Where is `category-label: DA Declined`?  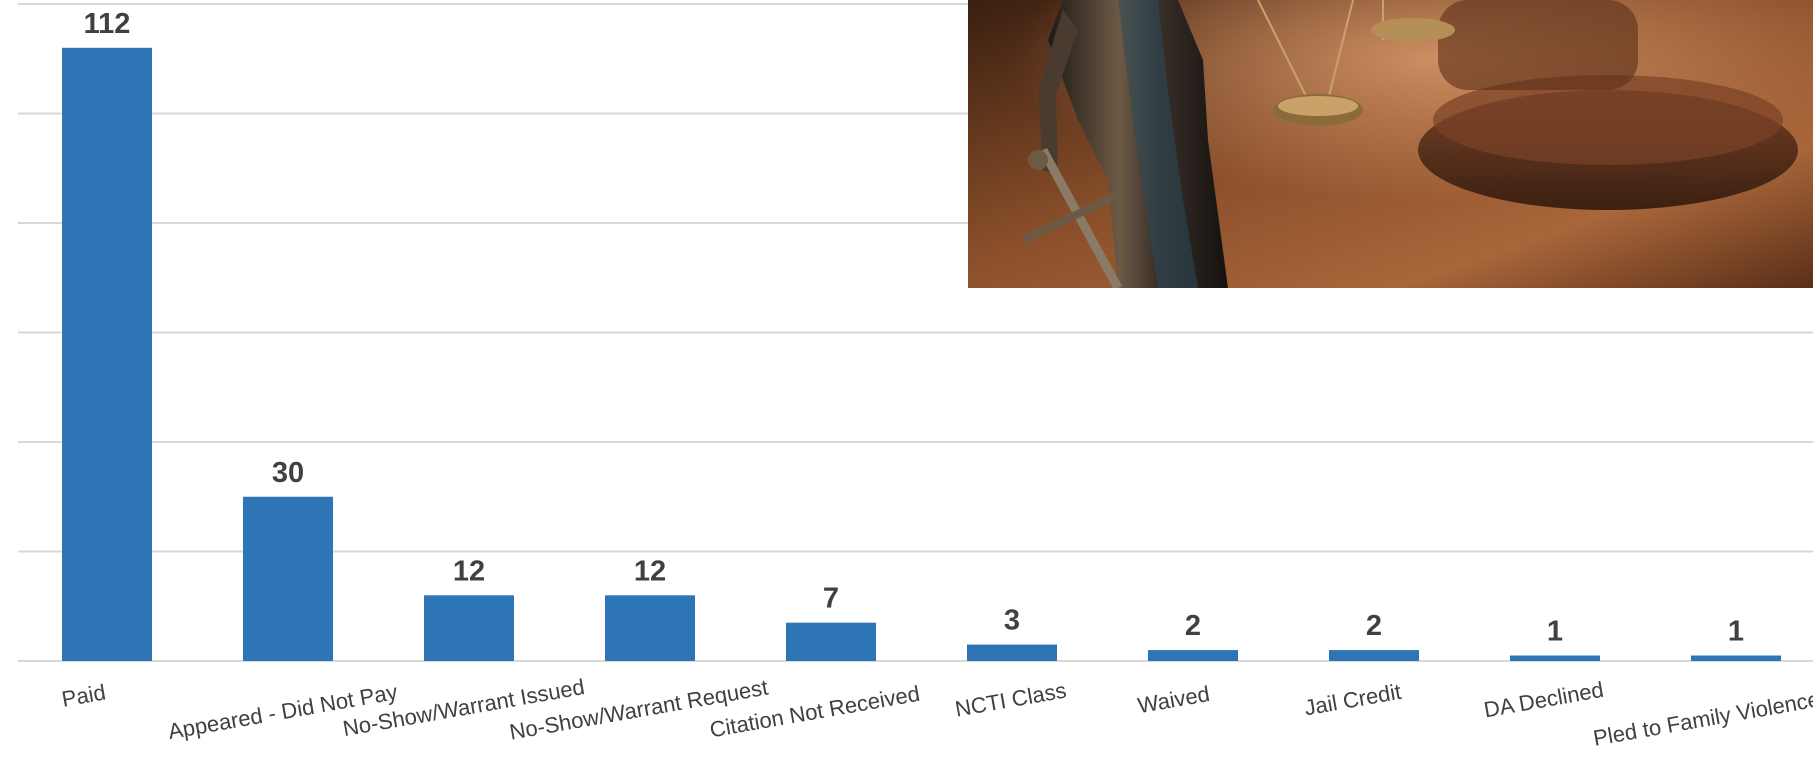 category-label: DA Declined is located at coordinates (1544, 700).